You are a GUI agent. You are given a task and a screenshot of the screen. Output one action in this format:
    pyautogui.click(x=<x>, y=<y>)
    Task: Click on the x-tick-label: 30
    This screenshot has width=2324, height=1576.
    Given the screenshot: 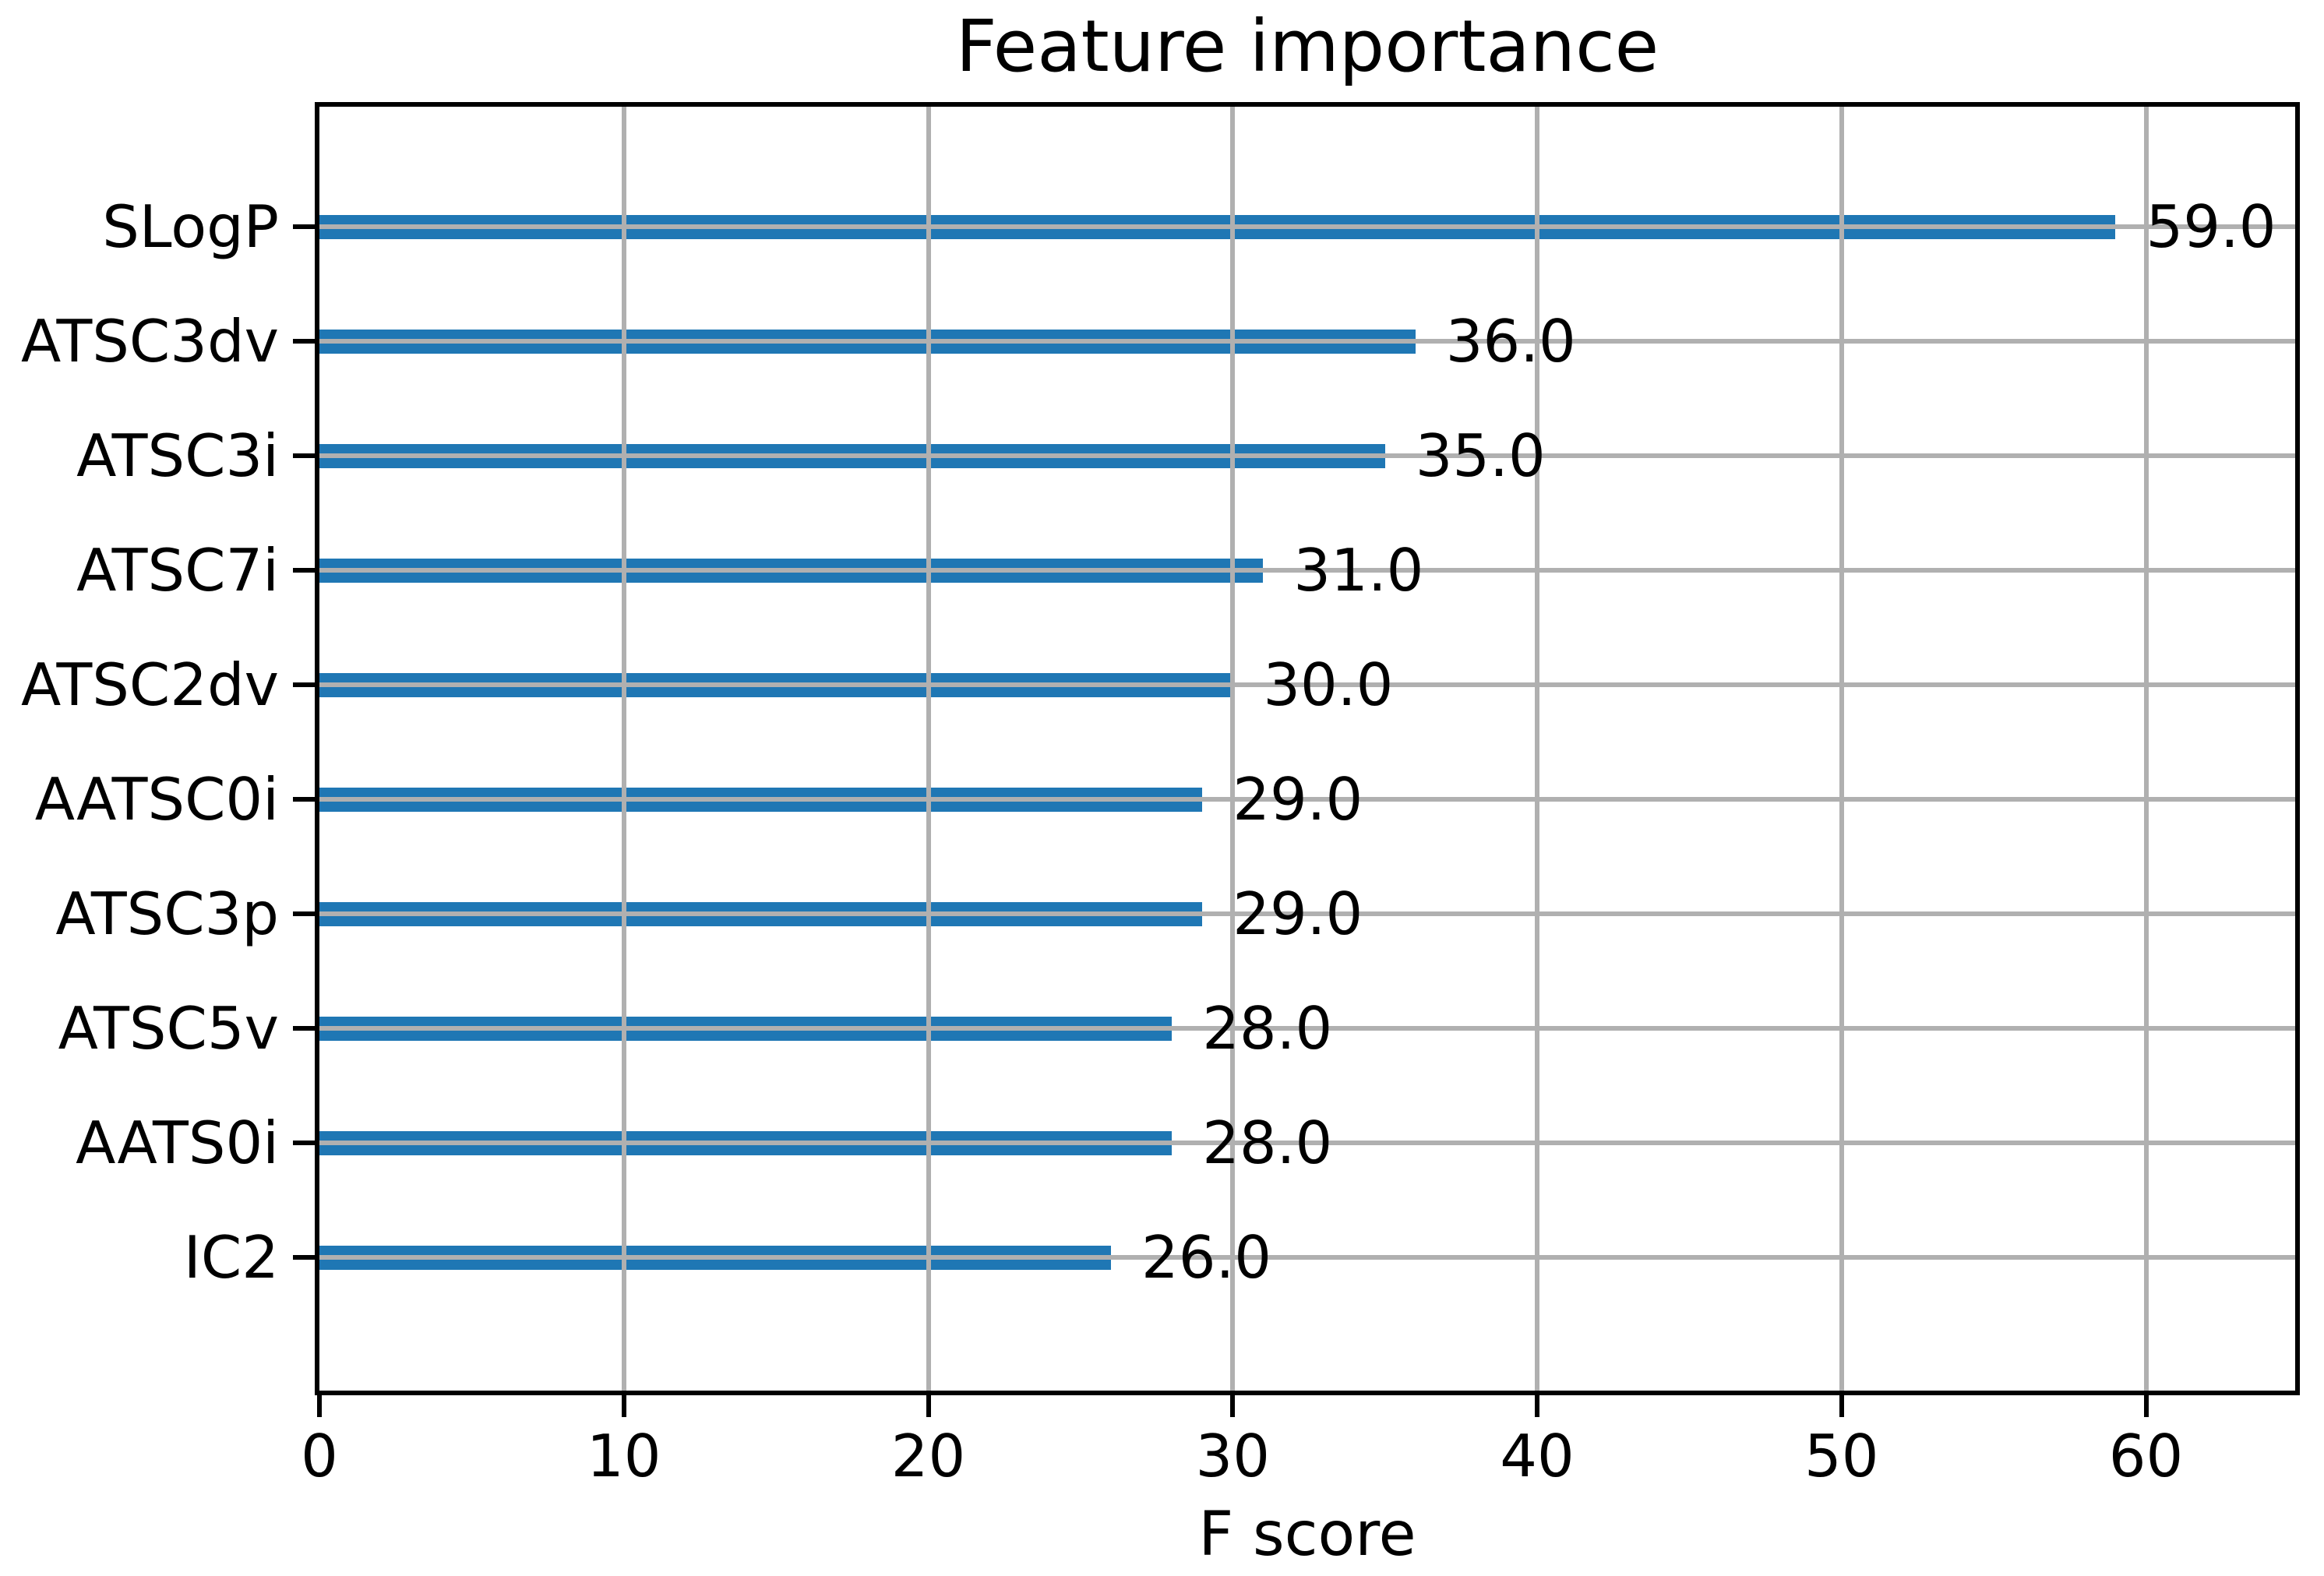 What is the action you would take?
    pyautogui.click(x=1233, y=1456)
    